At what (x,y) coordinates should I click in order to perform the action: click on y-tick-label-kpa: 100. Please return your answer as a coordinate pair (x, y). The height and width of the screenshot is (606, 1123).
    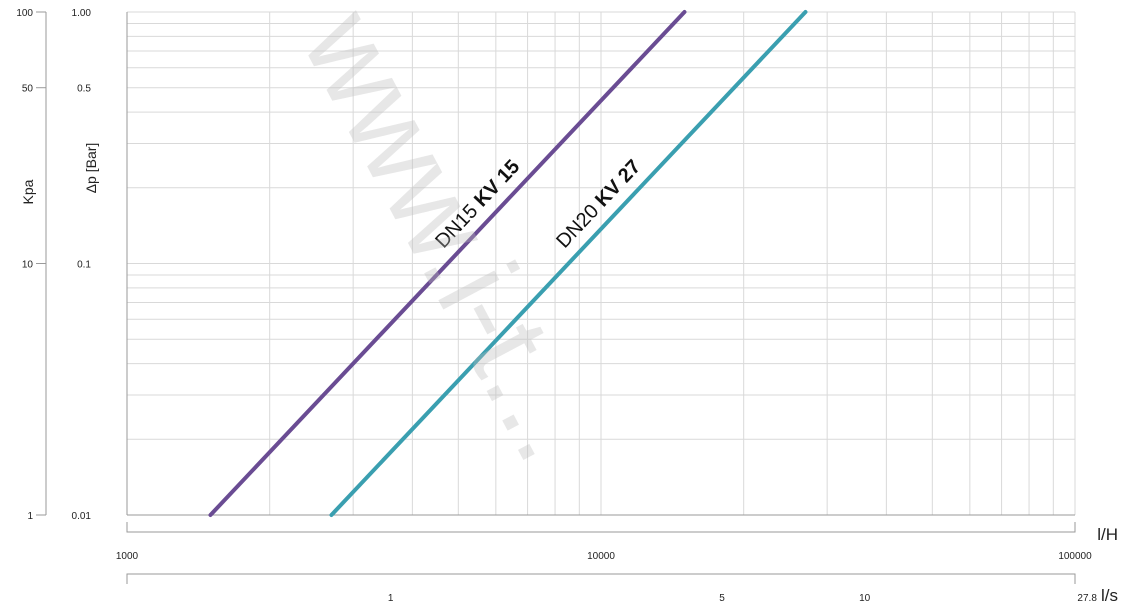
    Looking at the image, I should click on (24, 13).